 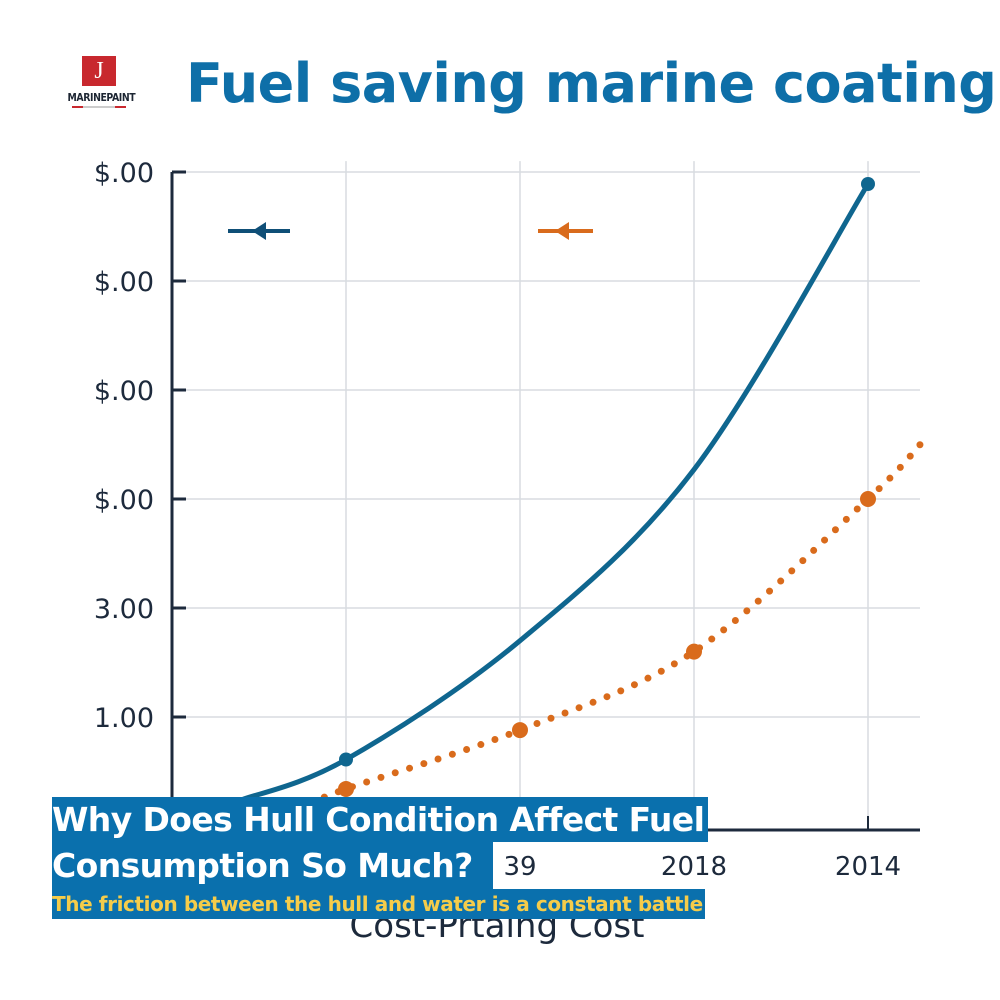 What do you see at coordinates (591, 83) in the screenshot?
I see `page-title: Fuel saving marine coating` at bounding box center [591, 83].